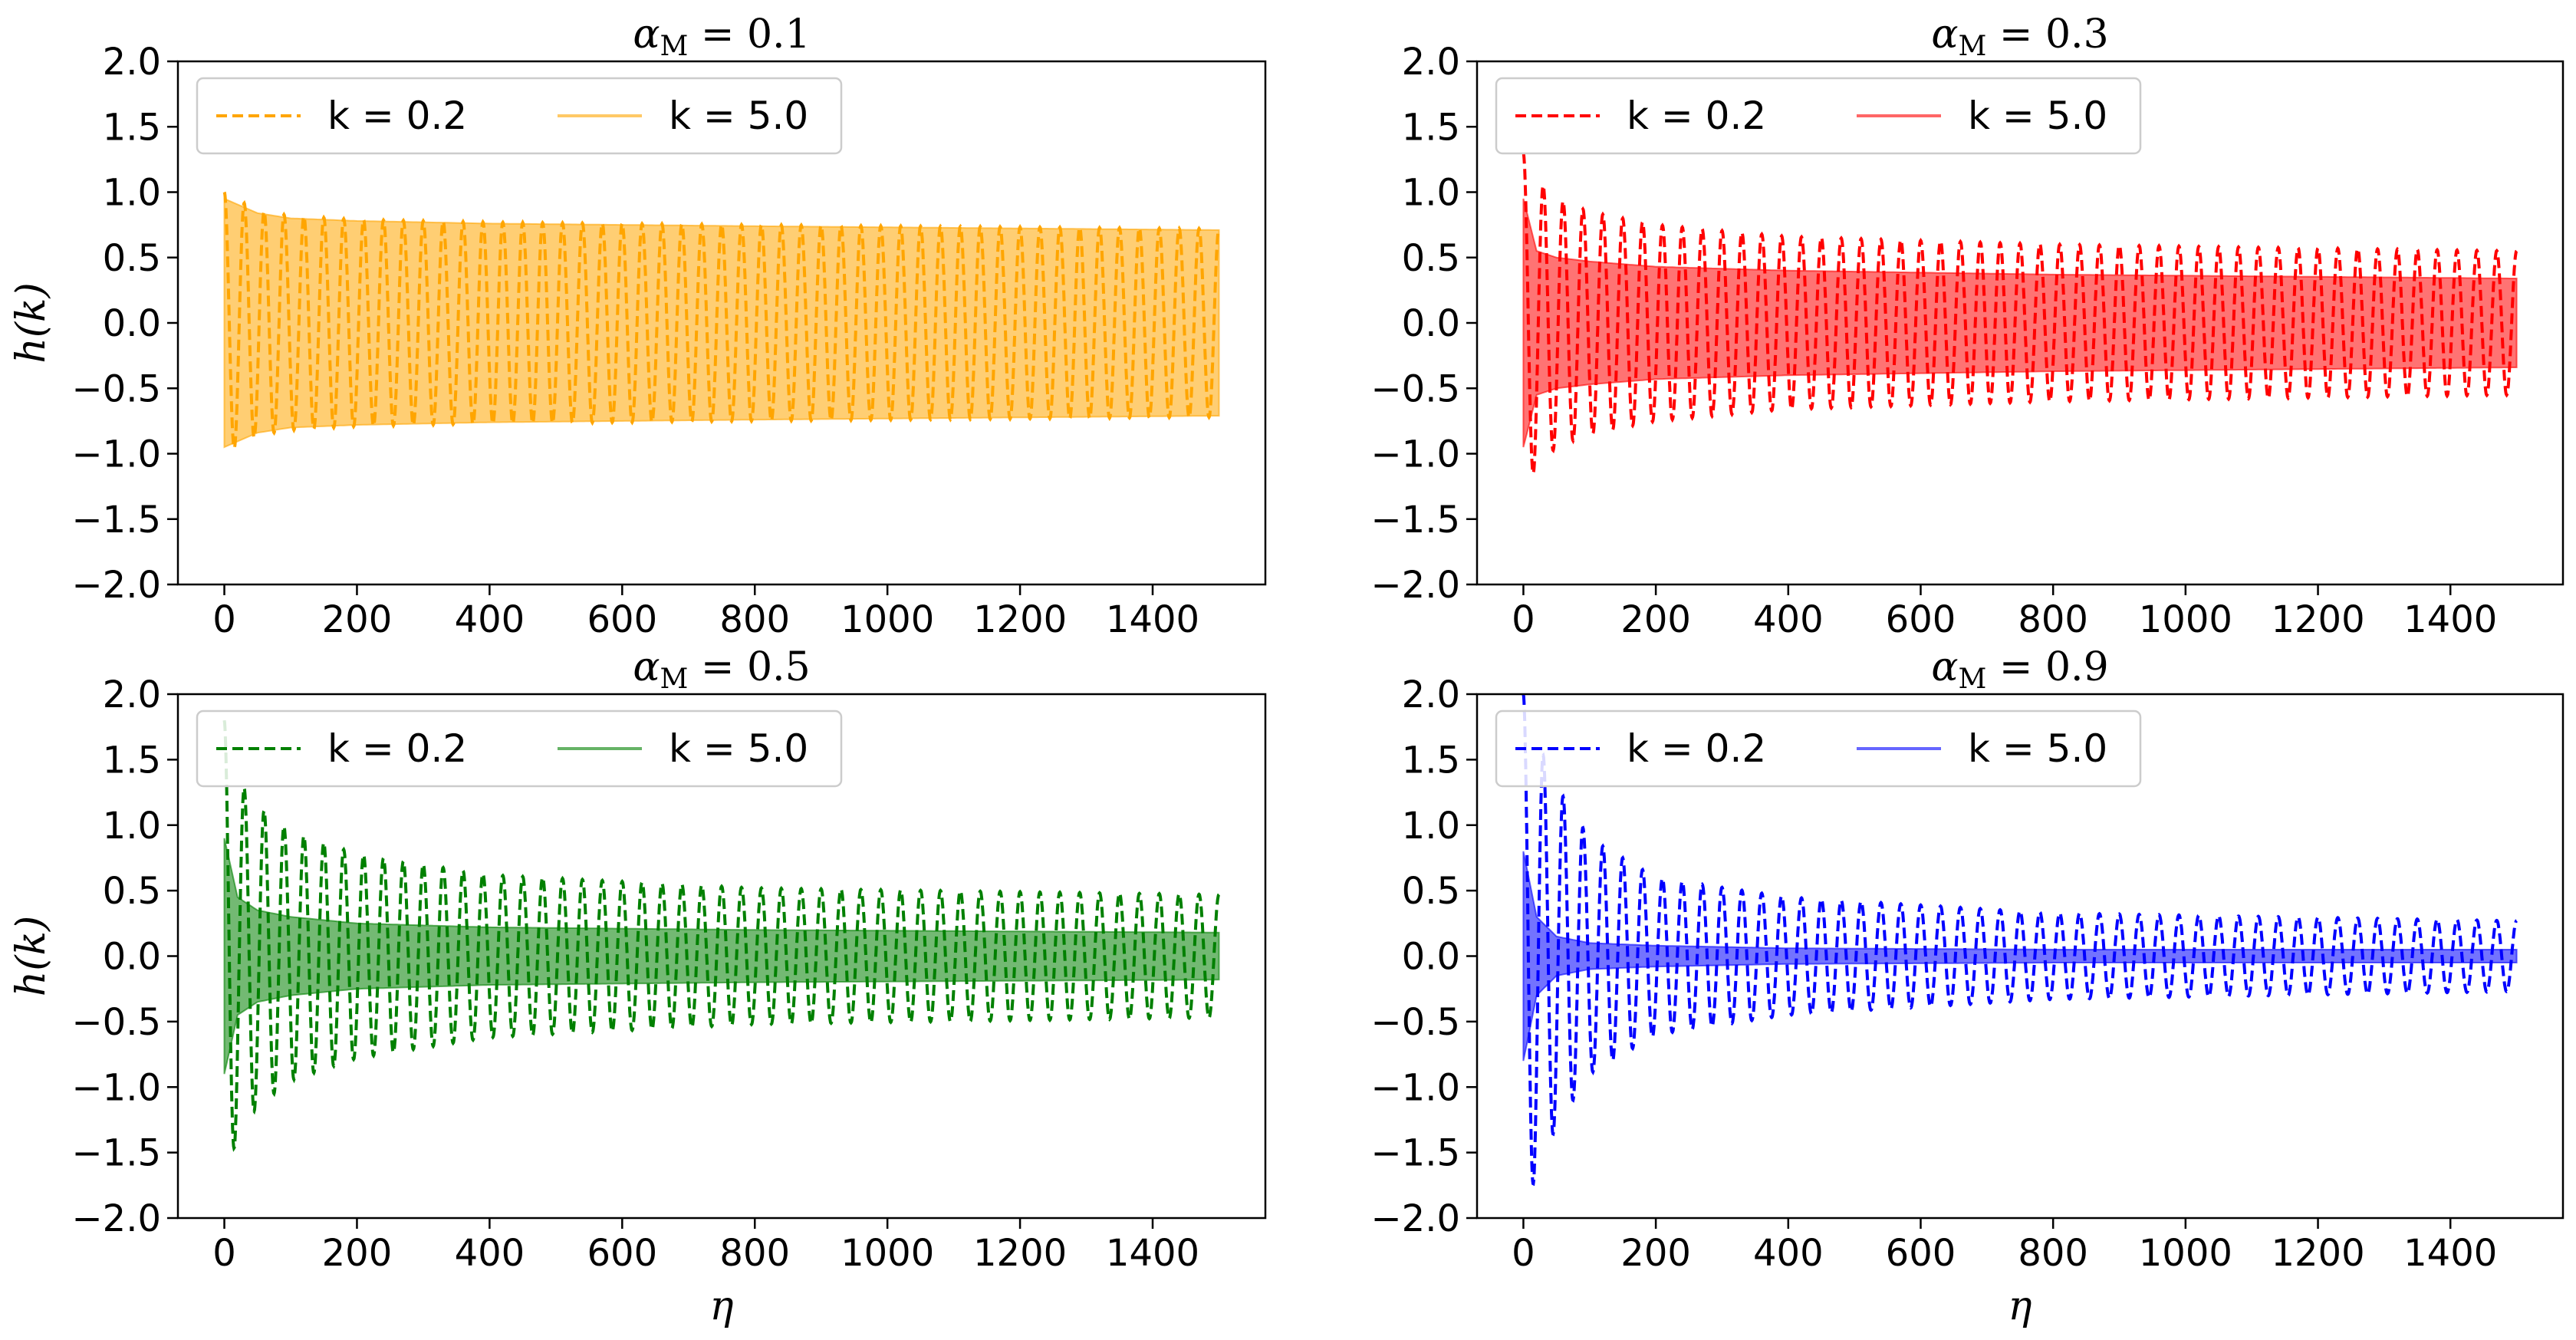 Image resolution: width=2576 pixels, height=1340 pixels. Describe the element at coordinates (2019, 37) in the screenshot. I see `subplot-title: αM = 0.3` at that location.